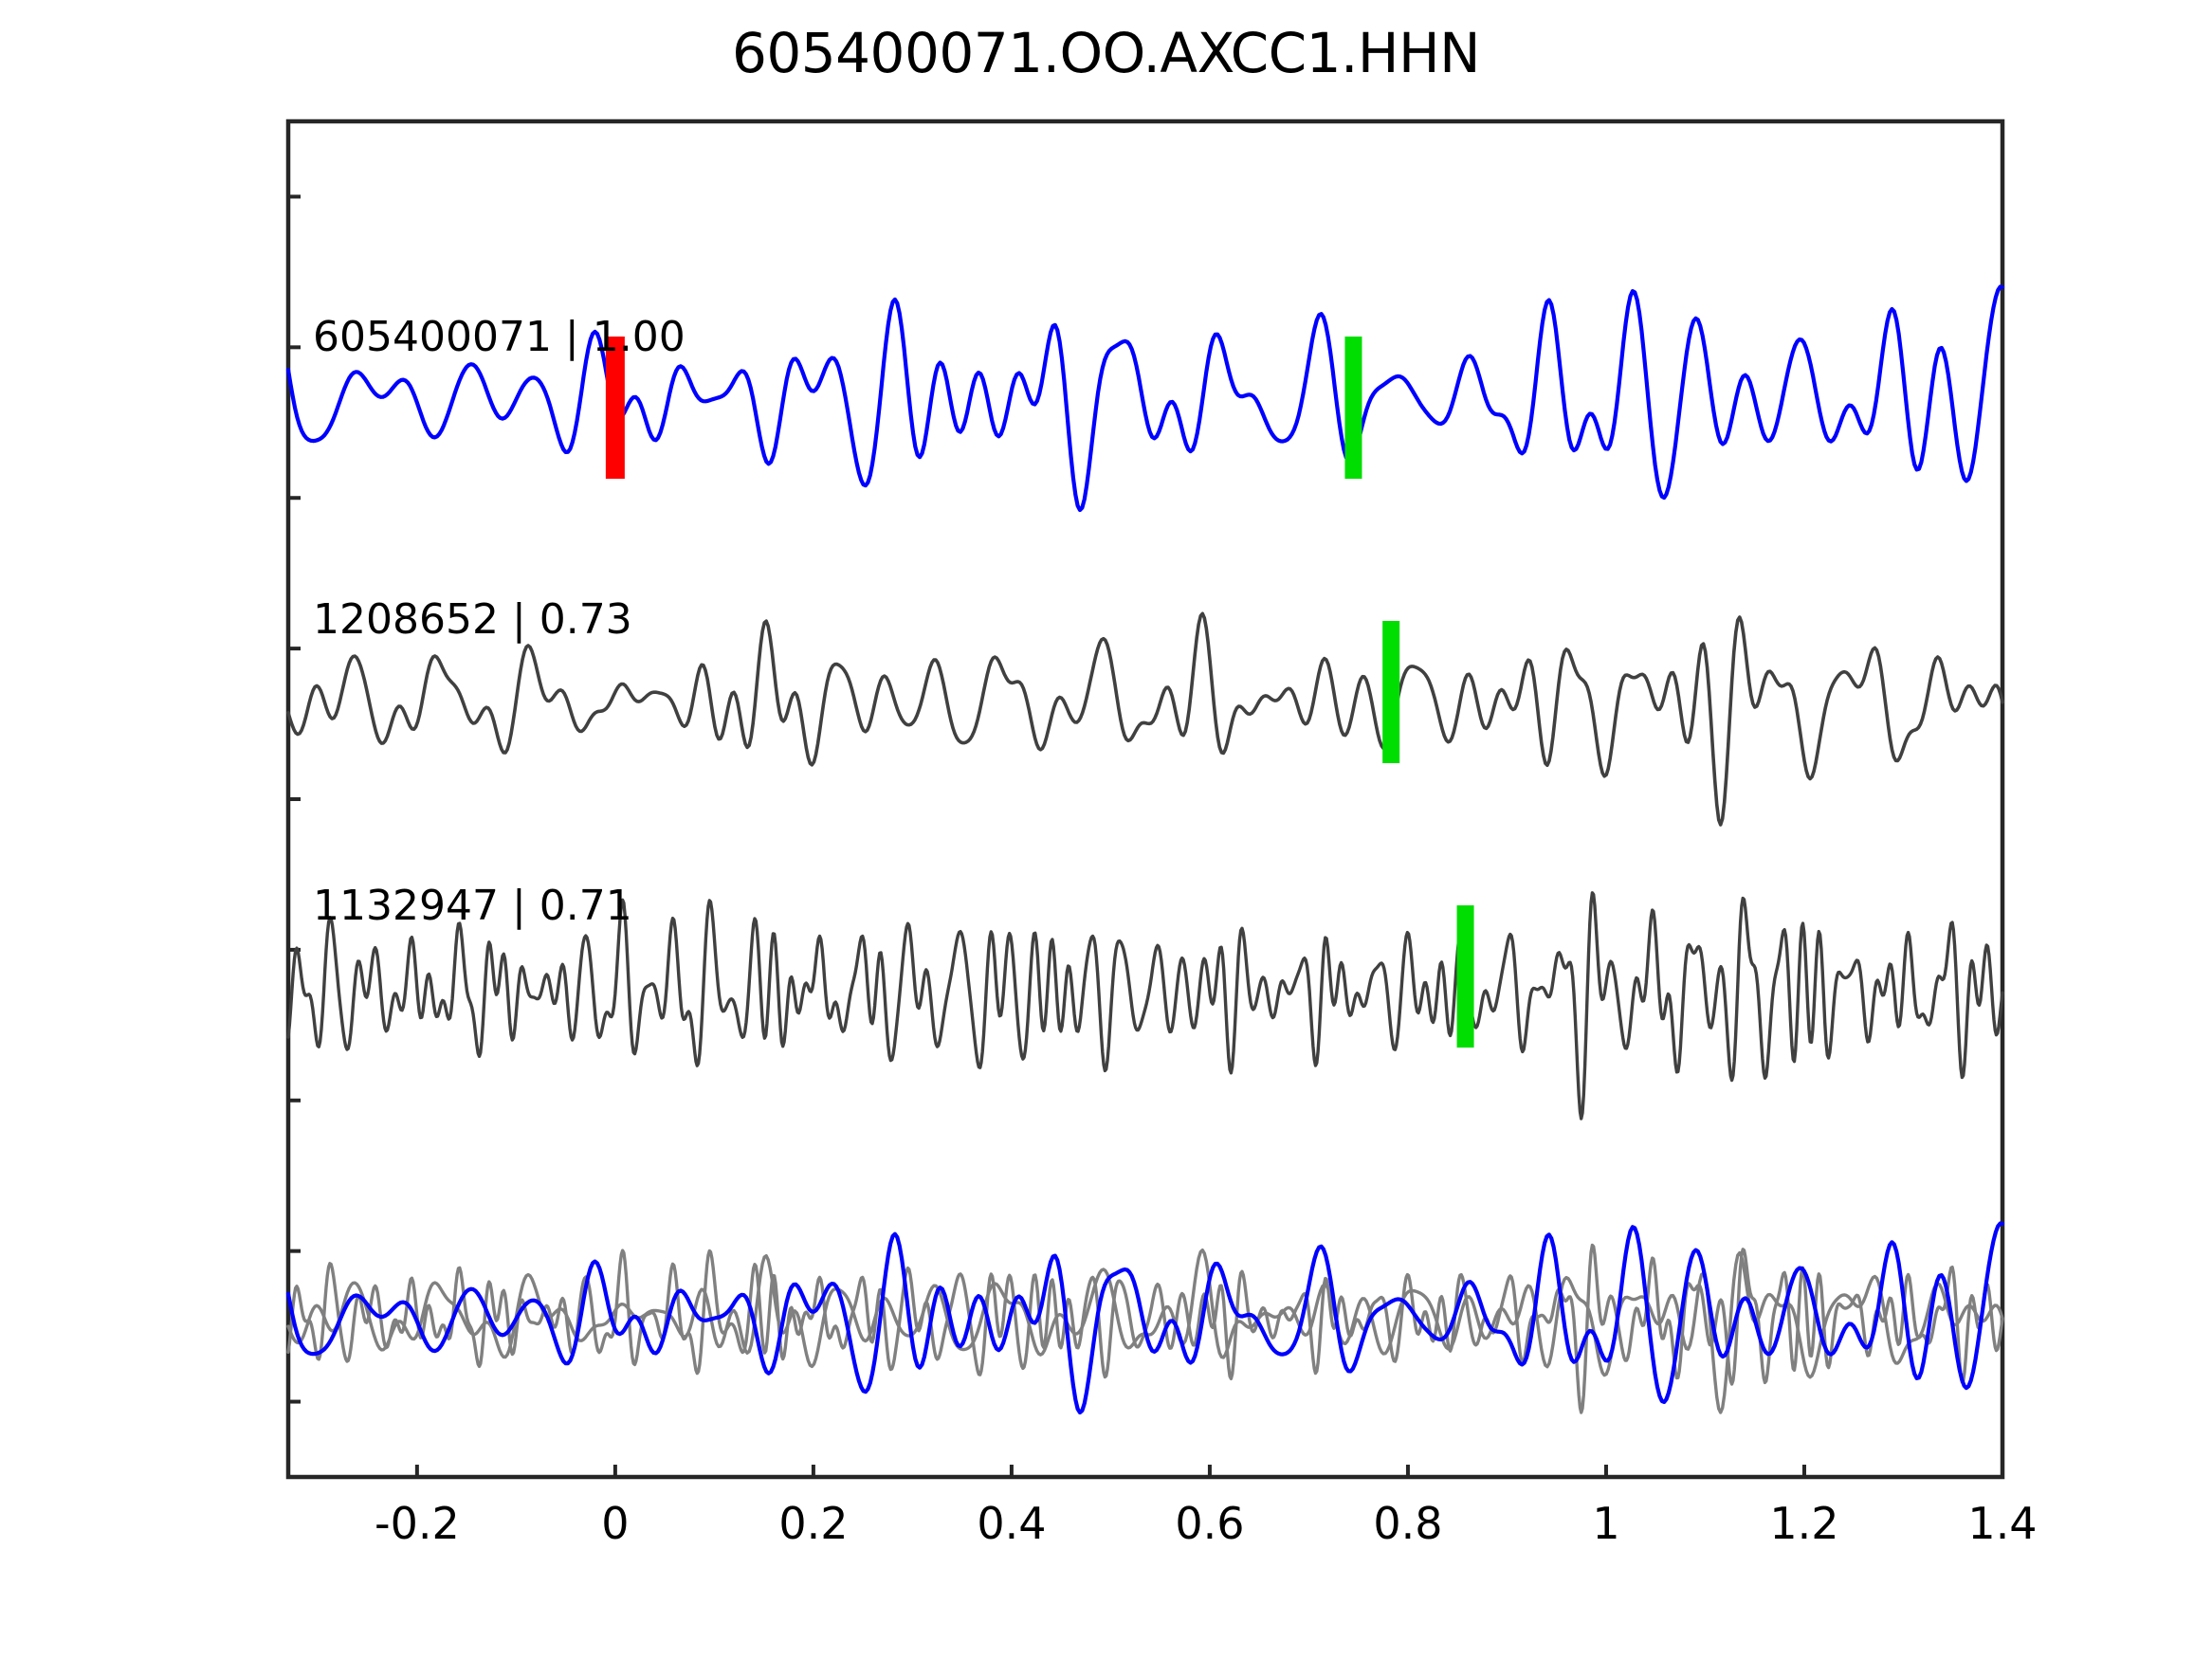 This screenshot has height=1659, width=2212. Describe the element at coordinates (499, 337) in the screenshot. I see `trace-label-0: 605400071 | 1.00` at that location.